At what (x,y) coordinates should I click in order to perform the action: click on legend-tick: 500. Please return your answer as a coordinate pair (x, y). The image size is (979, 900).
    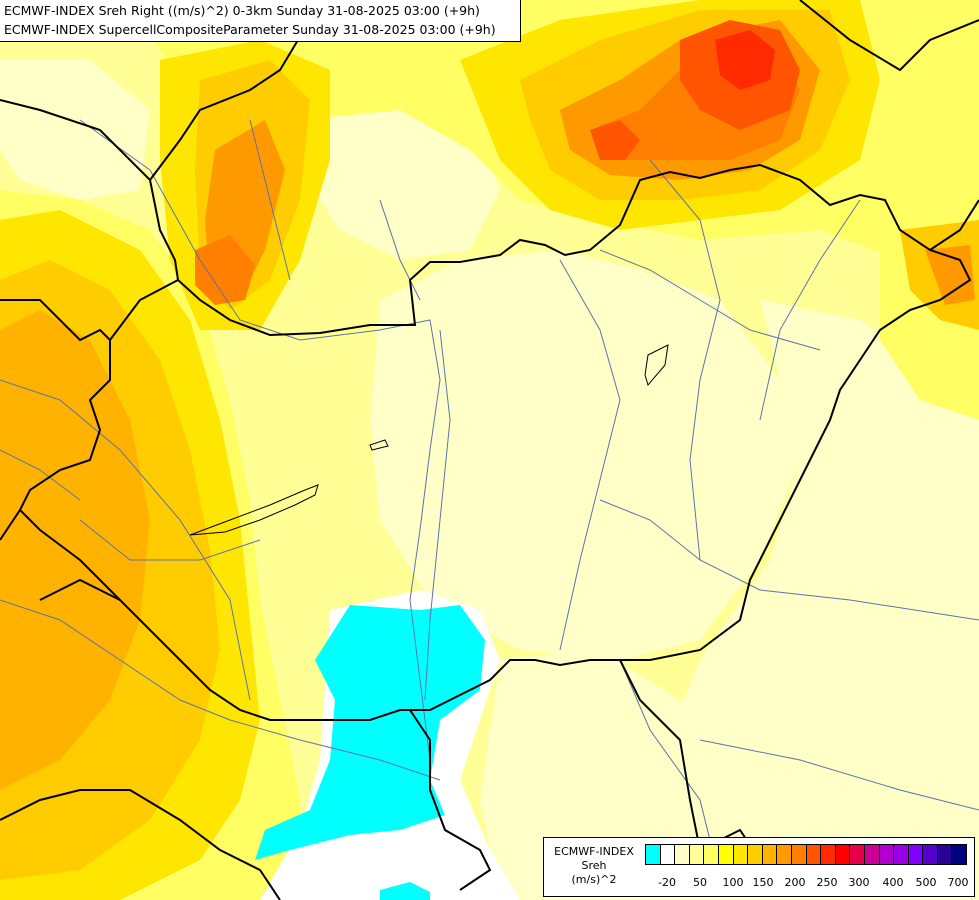
    Looking at the image, I should click on (926, 882).